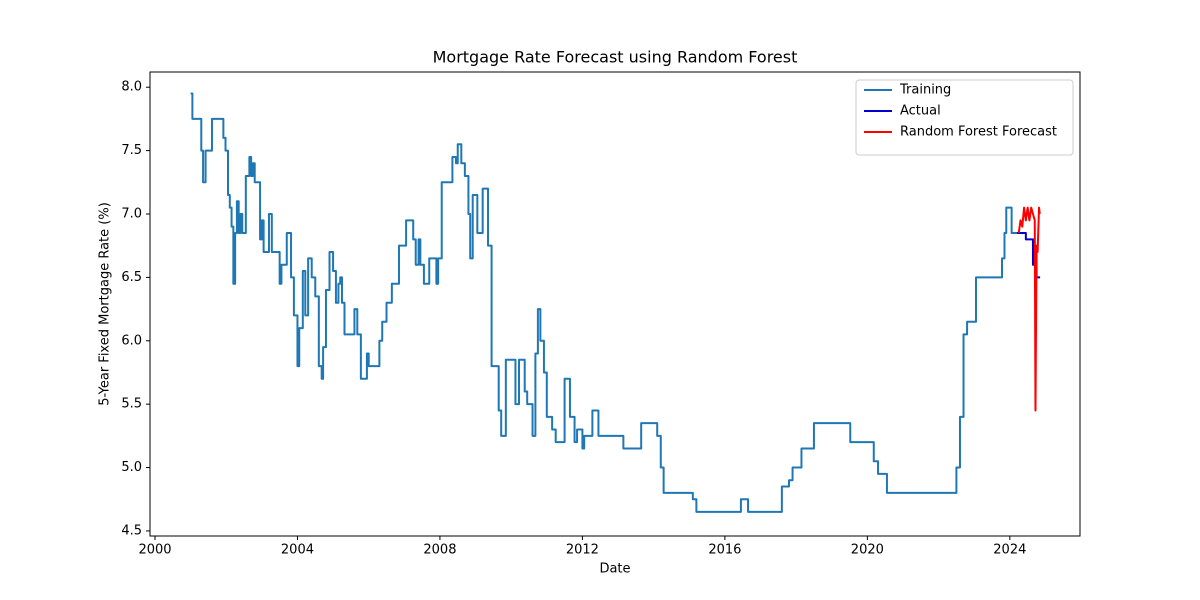 Image resolution: width=1200 pixels, height=600 pixels. What do you see at coordinates (154, 550) in the screenshot?
I see `x-tick-label: 2000` at bounding box center [154, 550].